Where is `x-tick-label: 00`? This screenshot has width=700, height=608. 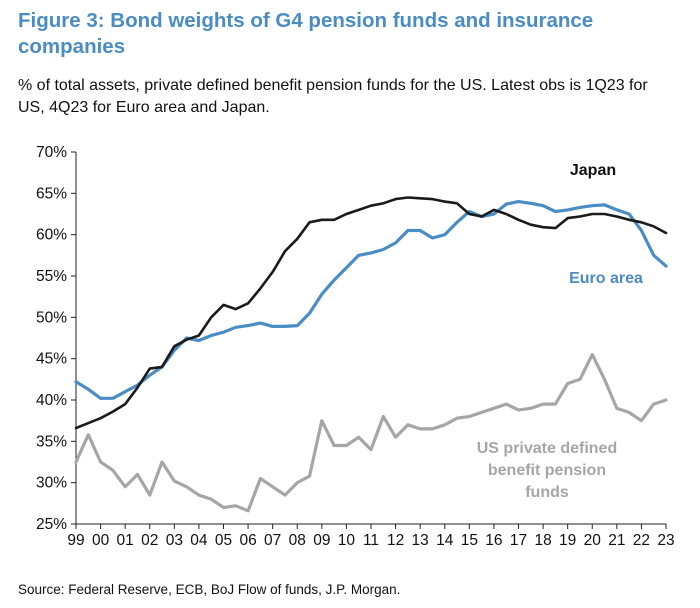
x-tick-label: 00 is located at coordinates (101, 540).